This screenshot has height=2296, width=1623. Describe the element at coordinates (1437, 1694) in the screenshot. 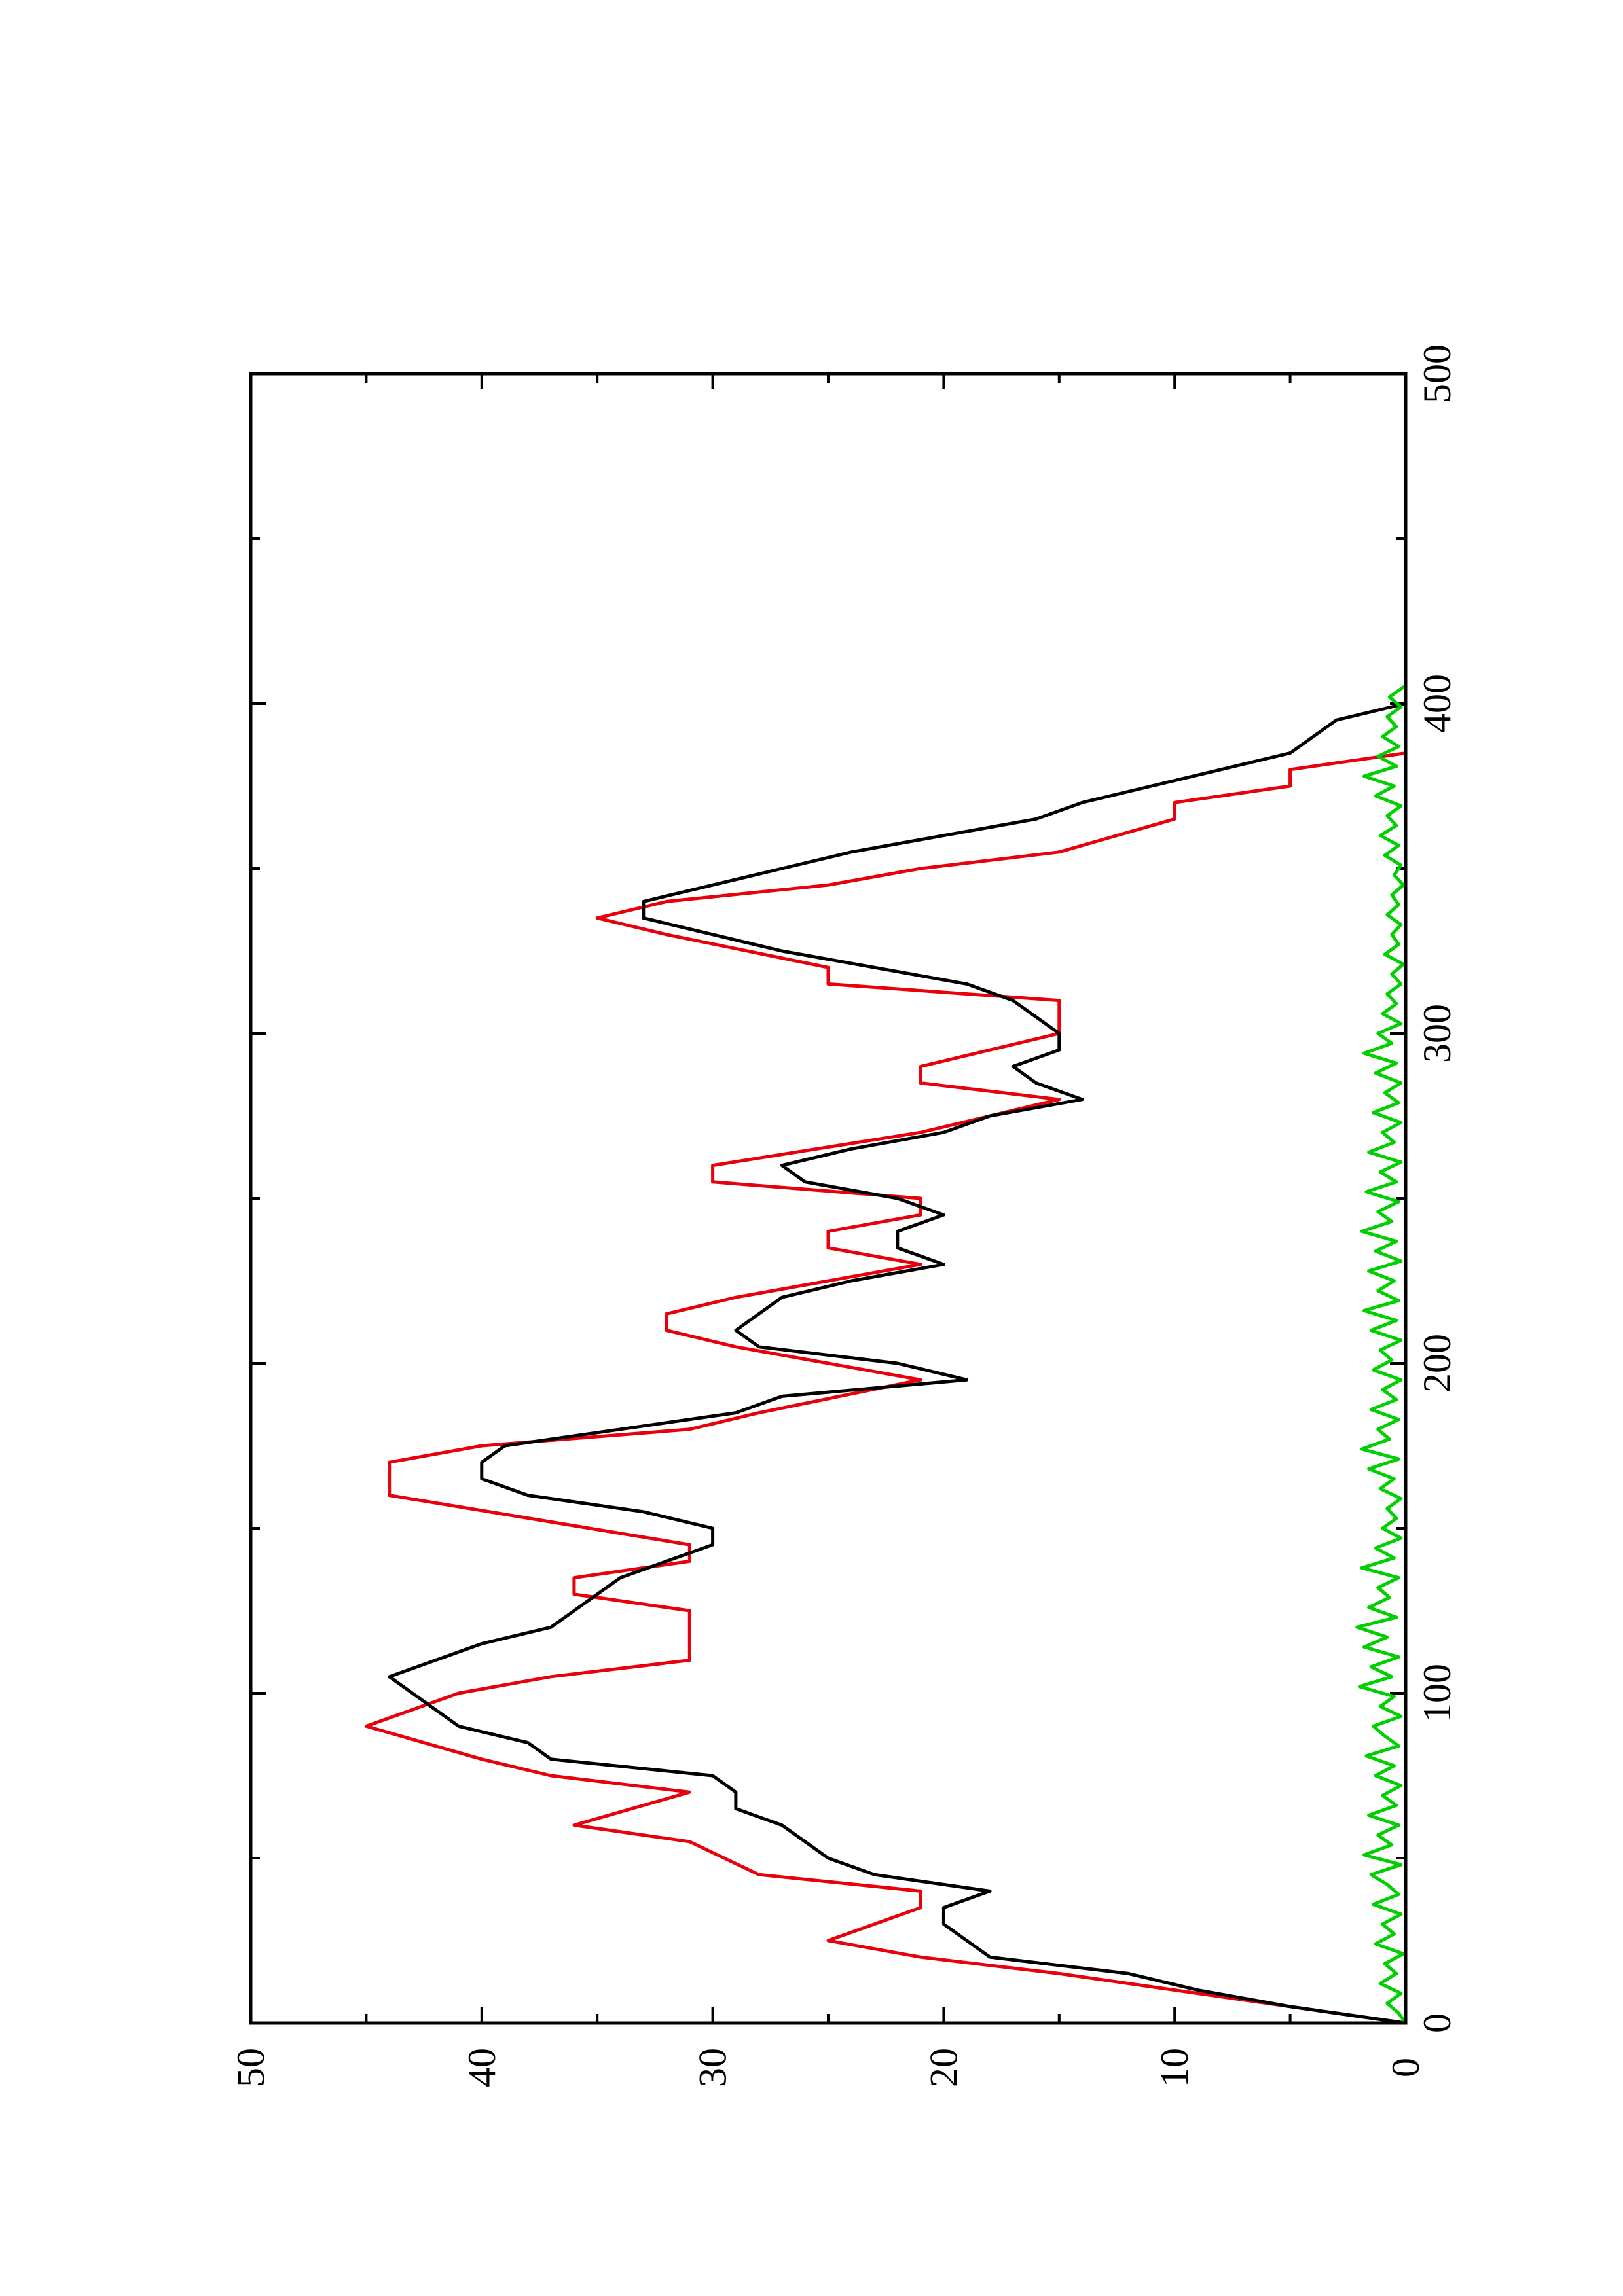

I see `x-tick-label: 100` at that location.